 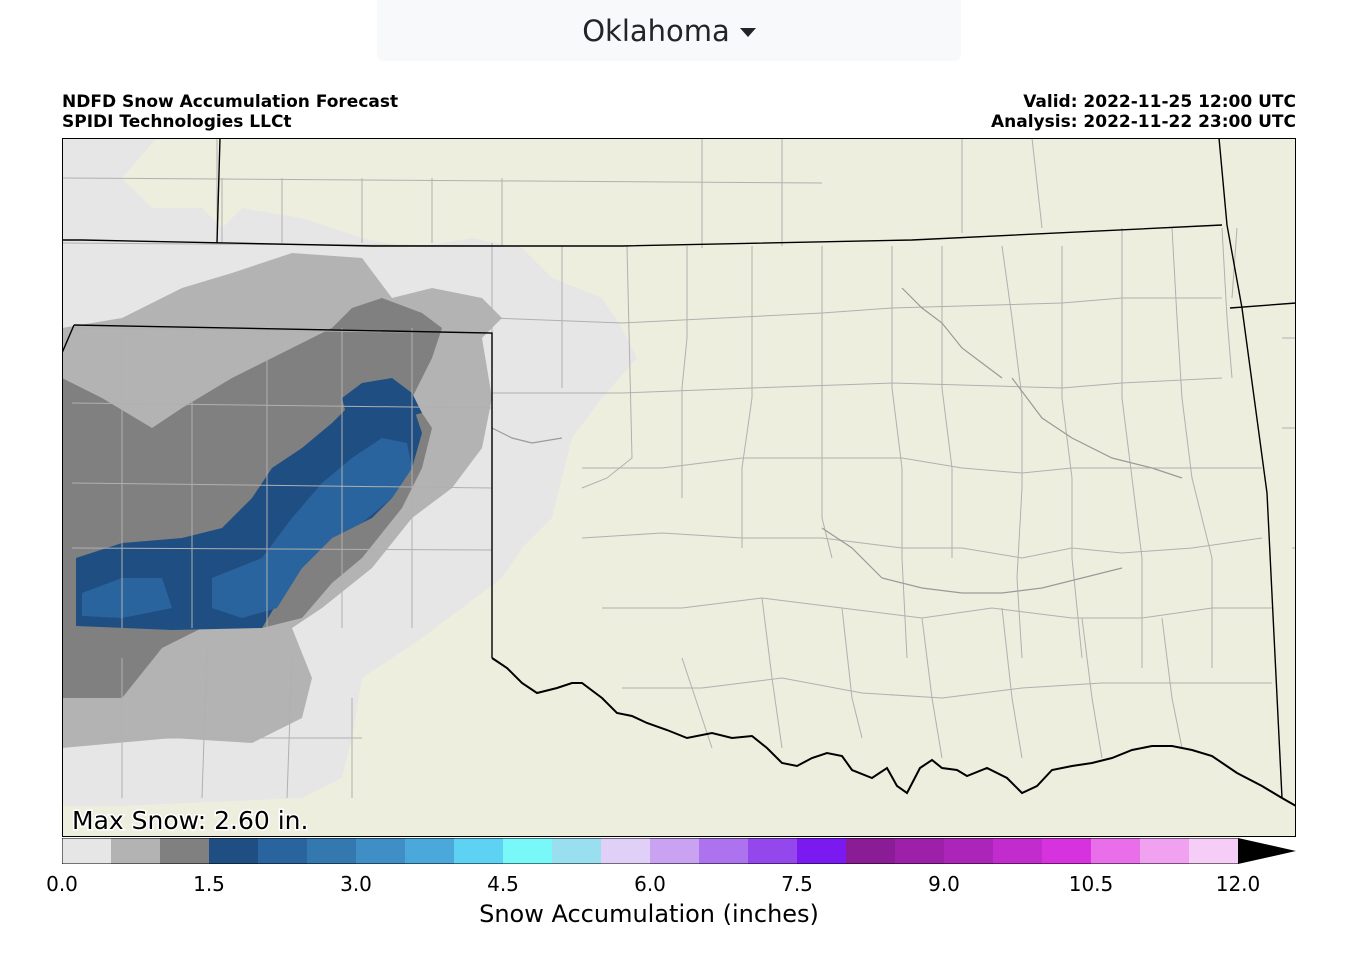 I want to click on map-credit: SPIDI Technologies LLCt, so click(x=177, y=122).